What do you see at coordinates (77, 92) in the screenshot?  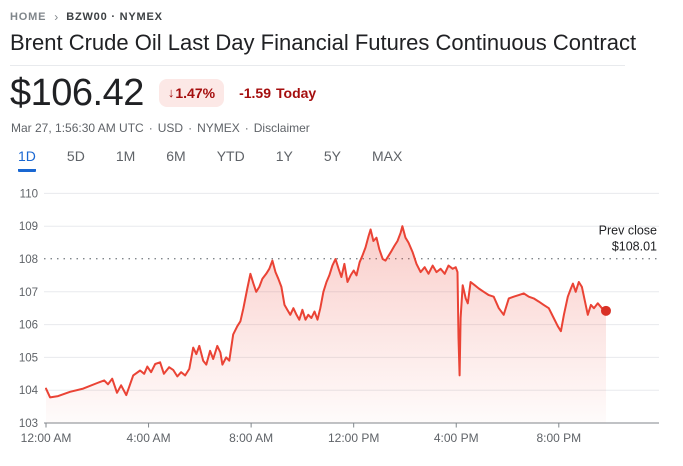 I see `current-price: $106.42` at bounding box center [77, 92].